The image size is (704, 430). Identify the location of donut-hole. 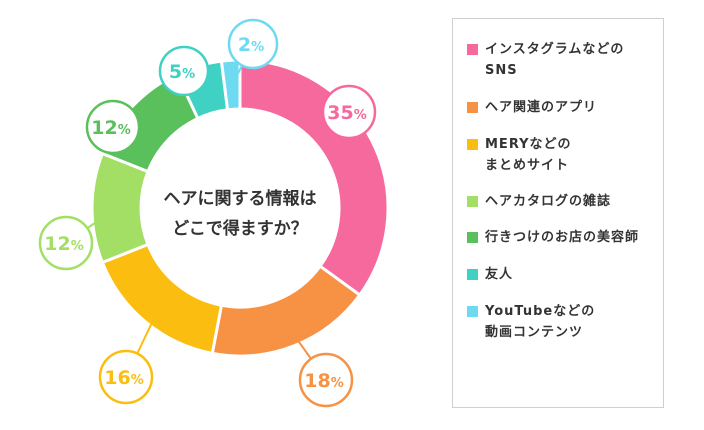
(240, 208).